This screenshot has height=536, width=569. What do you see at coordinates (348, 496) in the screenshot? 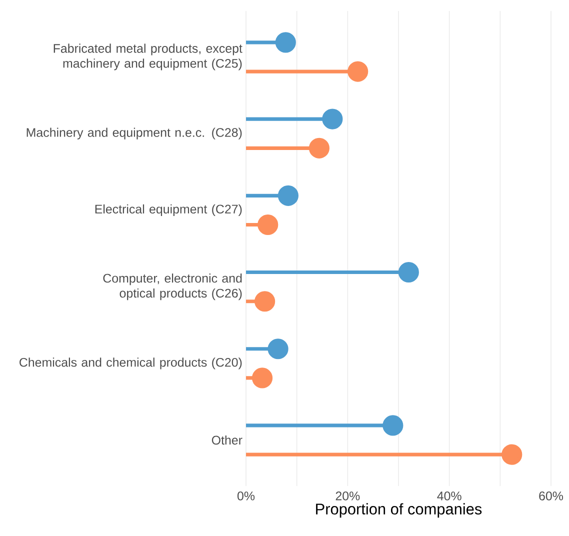
I see `x-tick-label: 20%` at bounding box center [348, 496].